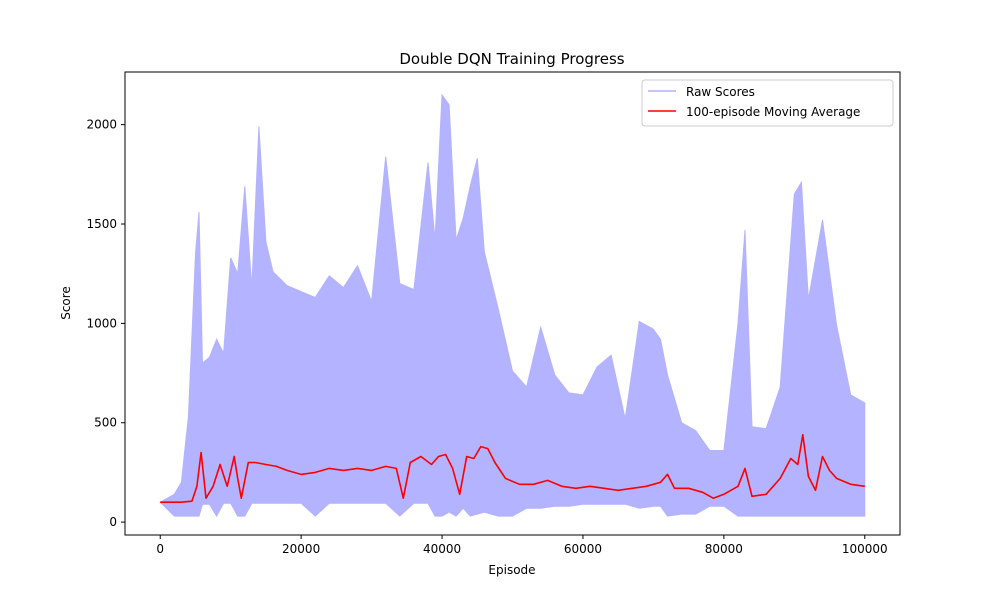  I want to click on x-tick-label: 20000, so click(301, 549).